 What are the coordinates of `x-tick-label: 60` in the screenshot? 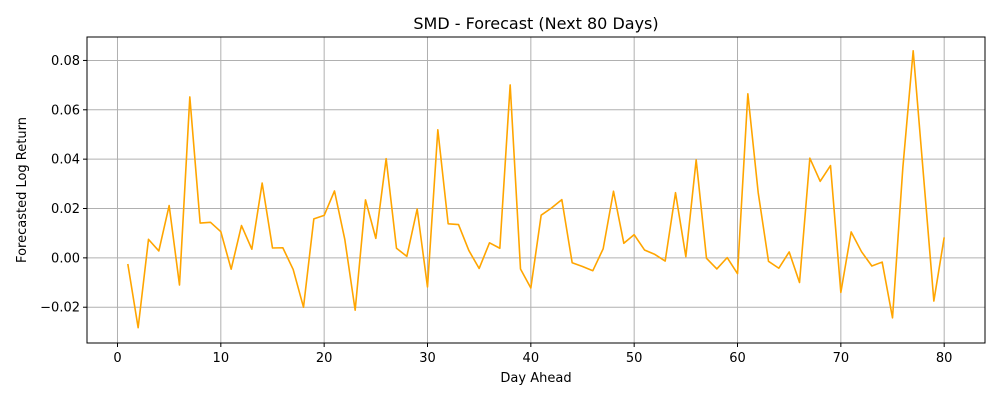 It's located at (737, 358).